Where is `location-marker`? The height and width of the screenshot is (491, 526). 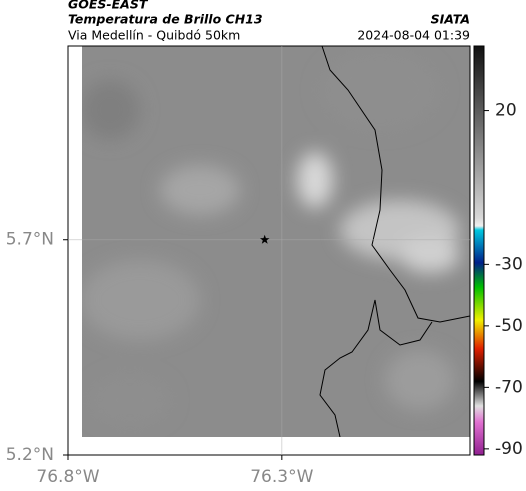
location-marker is located at coordinates (265, 239).